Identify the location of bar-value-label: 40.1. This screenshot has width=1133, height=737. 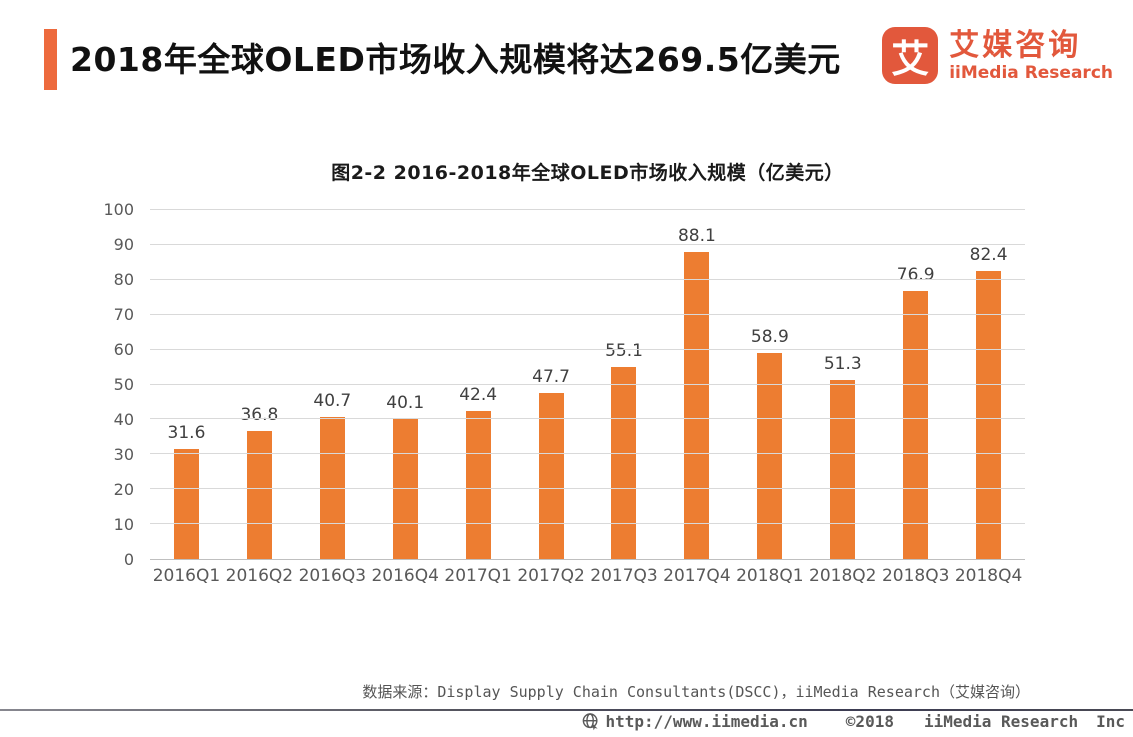
(405, 403).